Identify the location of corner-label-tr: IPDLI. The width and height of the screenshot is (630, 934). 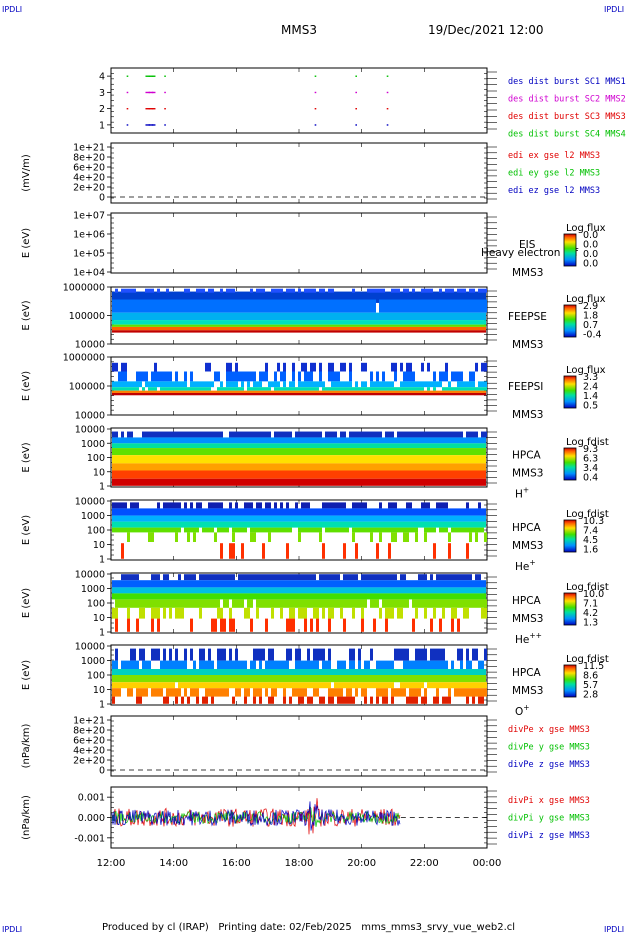
(614, 9).